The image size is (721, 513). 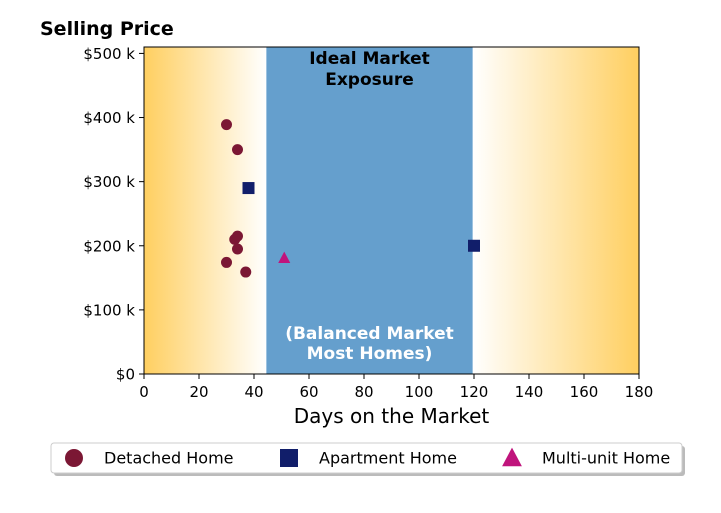 What do you see at coordinates (109, 246) in the screenshot?
I see `y-tick-label: $200 k` at bounding box center [109, 246].